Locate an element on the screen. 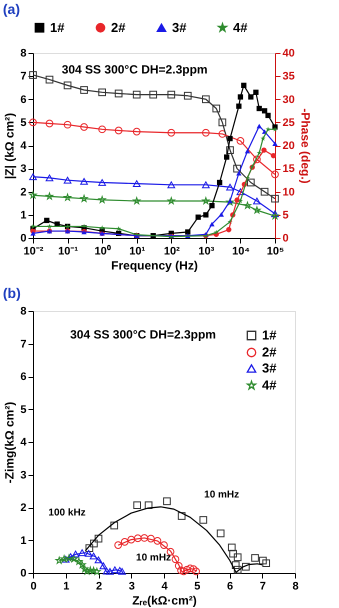  x-tick-label: 10¹ is located at coordinates (137, 252).